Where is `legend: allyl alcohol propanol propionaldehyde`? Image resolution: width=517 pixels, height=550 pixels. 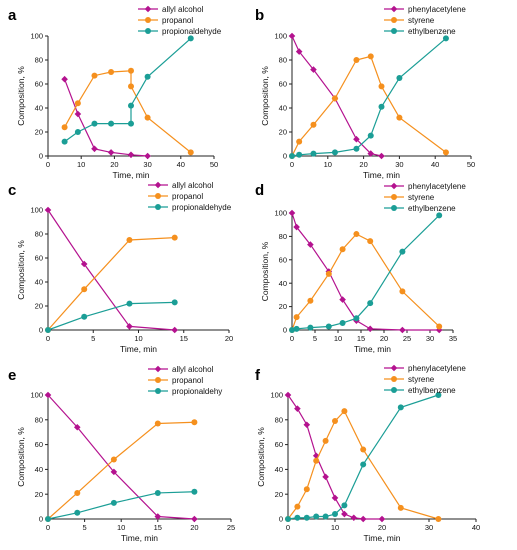 legend: allyl alcohol propanol propionaldehyde is located at coordinates (180, 20).